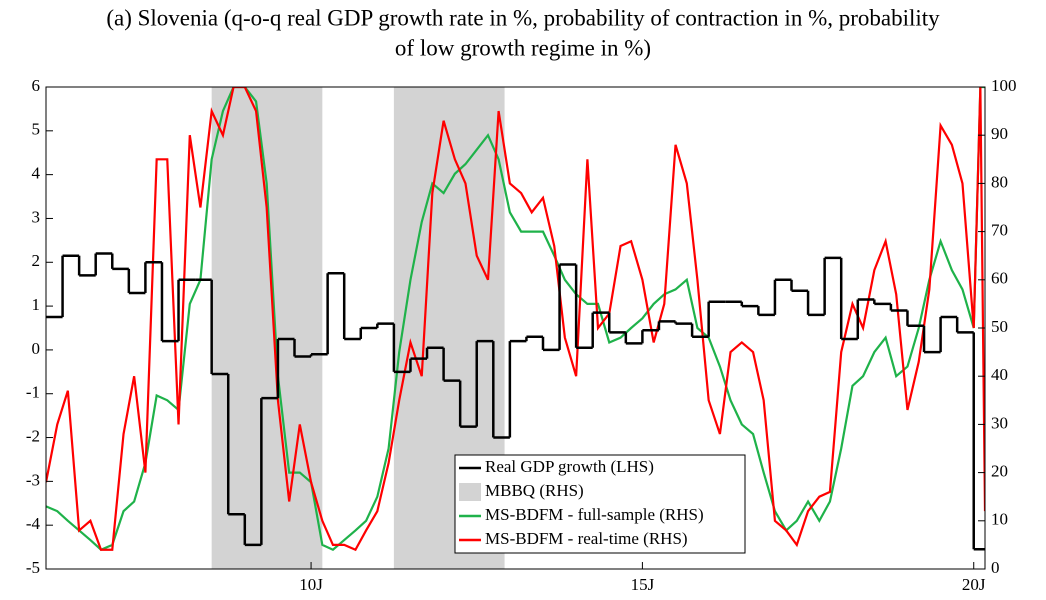  What do you see at coordinates (470, 492) in the screenshot?
I see `legend-swatch` at bounding box center [470, 492].